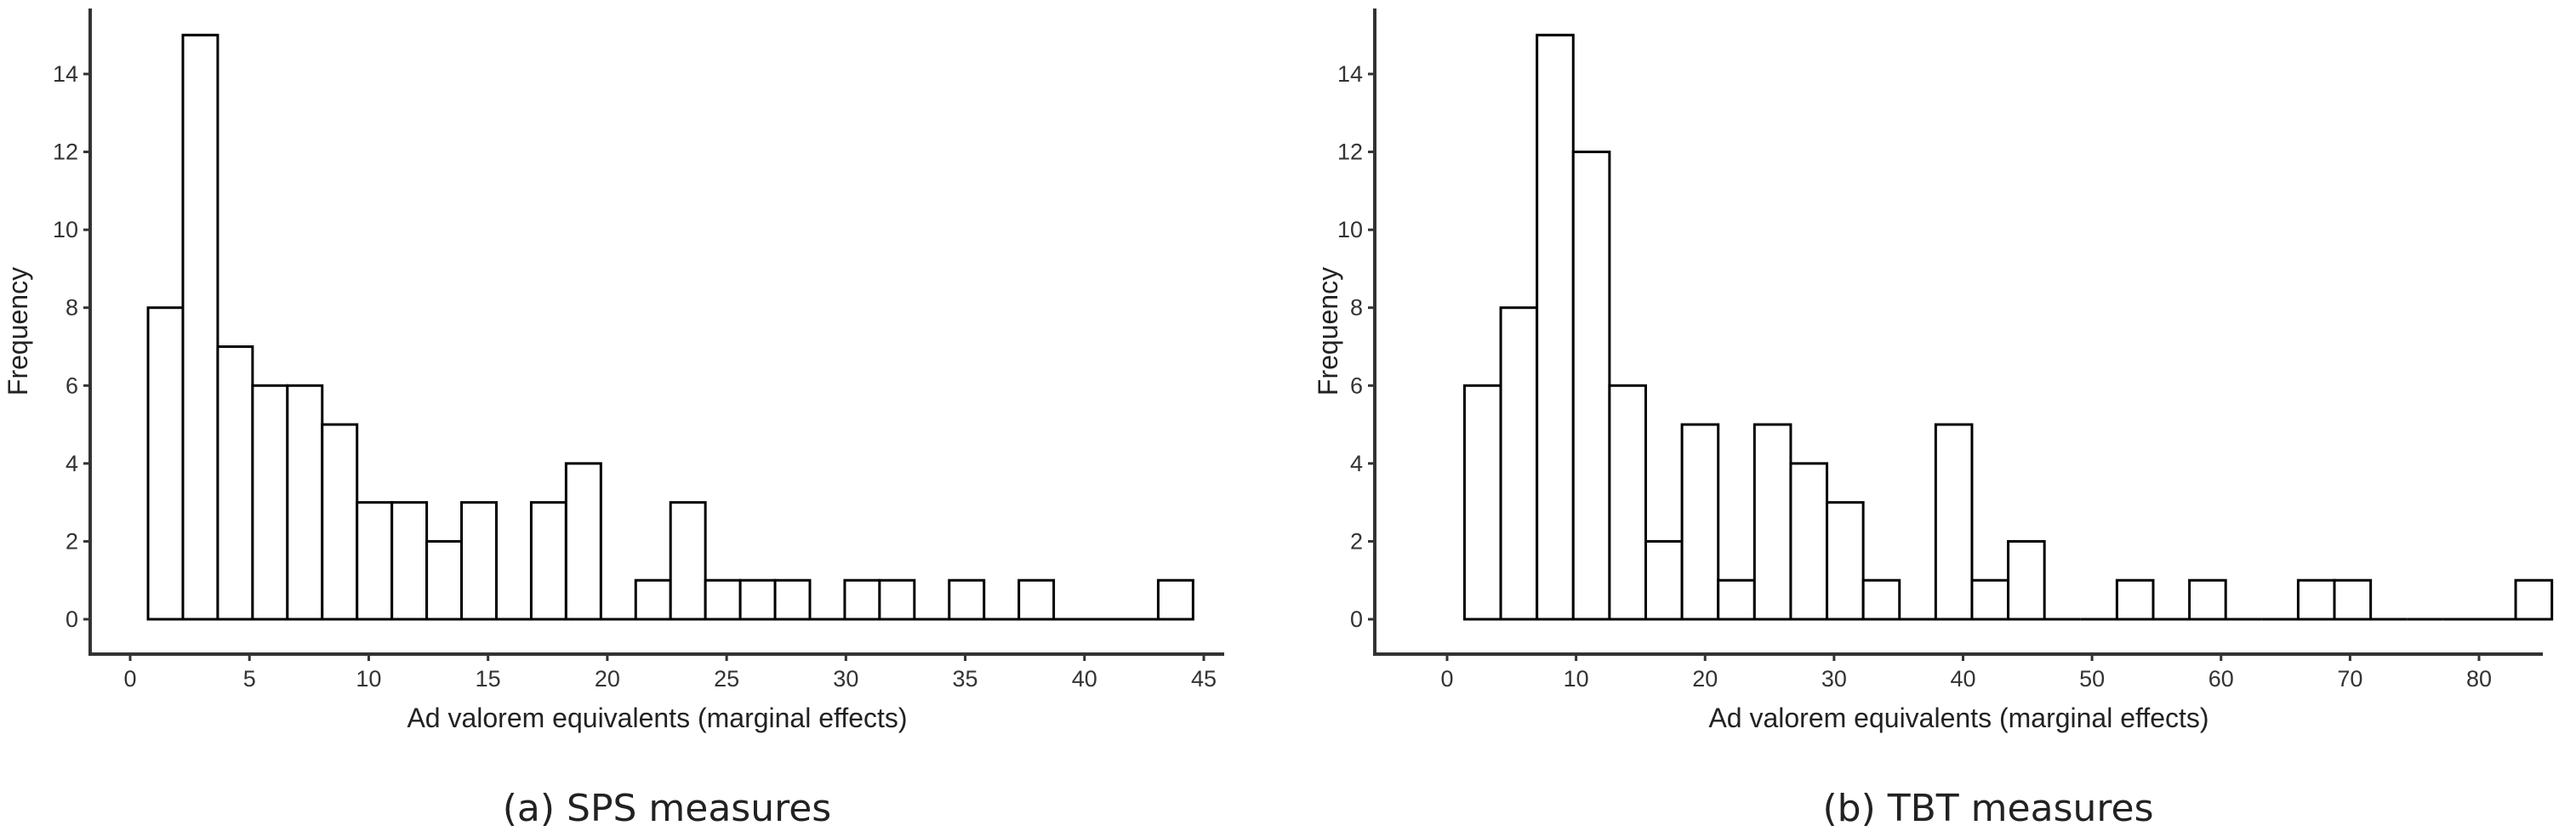 This screenshot has width=2576, height=837. Describe the element at coordinates (2479, 679) in the screenshot. I see `x-tick-label: 80` at that location.